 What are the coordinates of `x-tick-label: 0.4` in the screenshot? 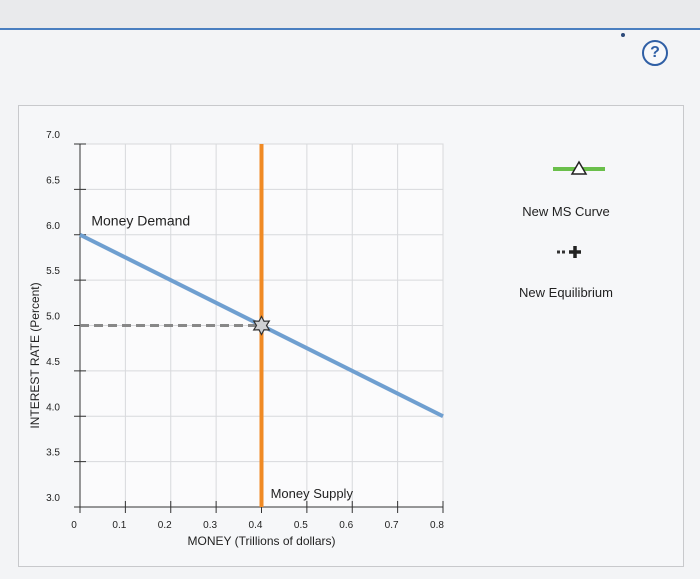 It's located at (256, 525).